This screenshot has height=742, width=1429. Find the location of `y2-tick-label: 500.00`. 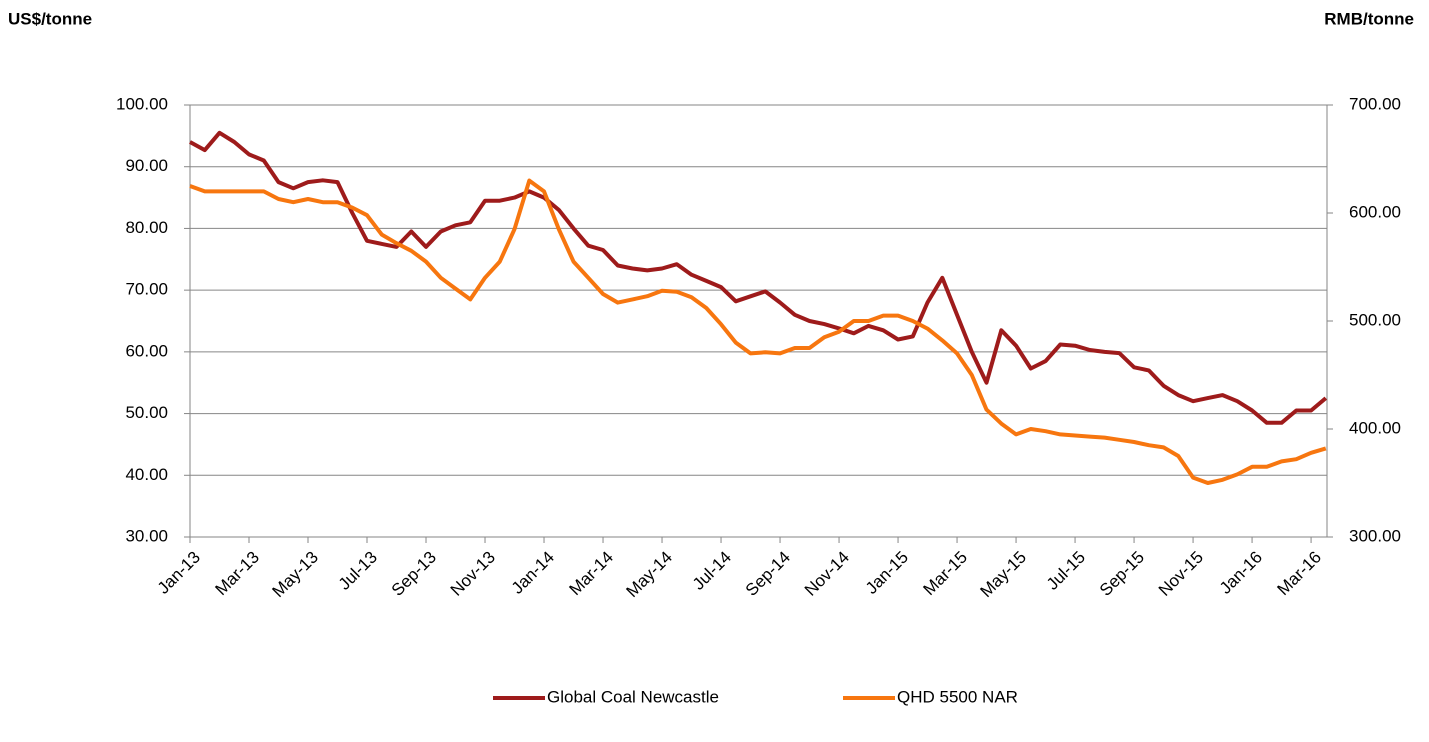

y2-tick-label: 500.00 is located at coordinates (1375, 319).